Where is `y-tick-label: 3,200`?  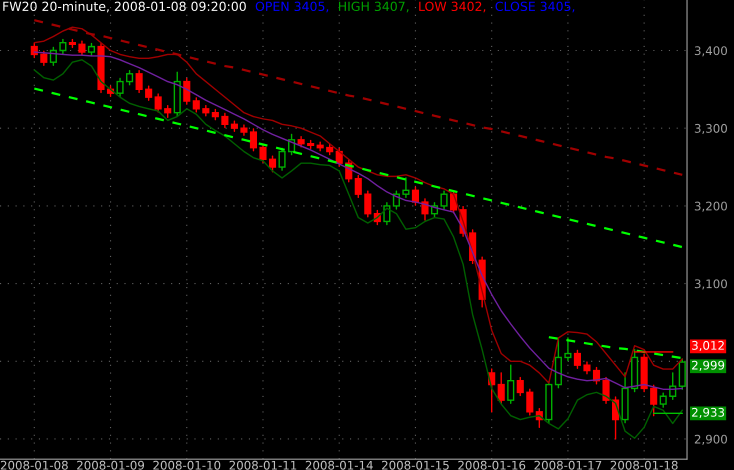 y-tick-label: 3,200 is located at coordinates (710, 207).